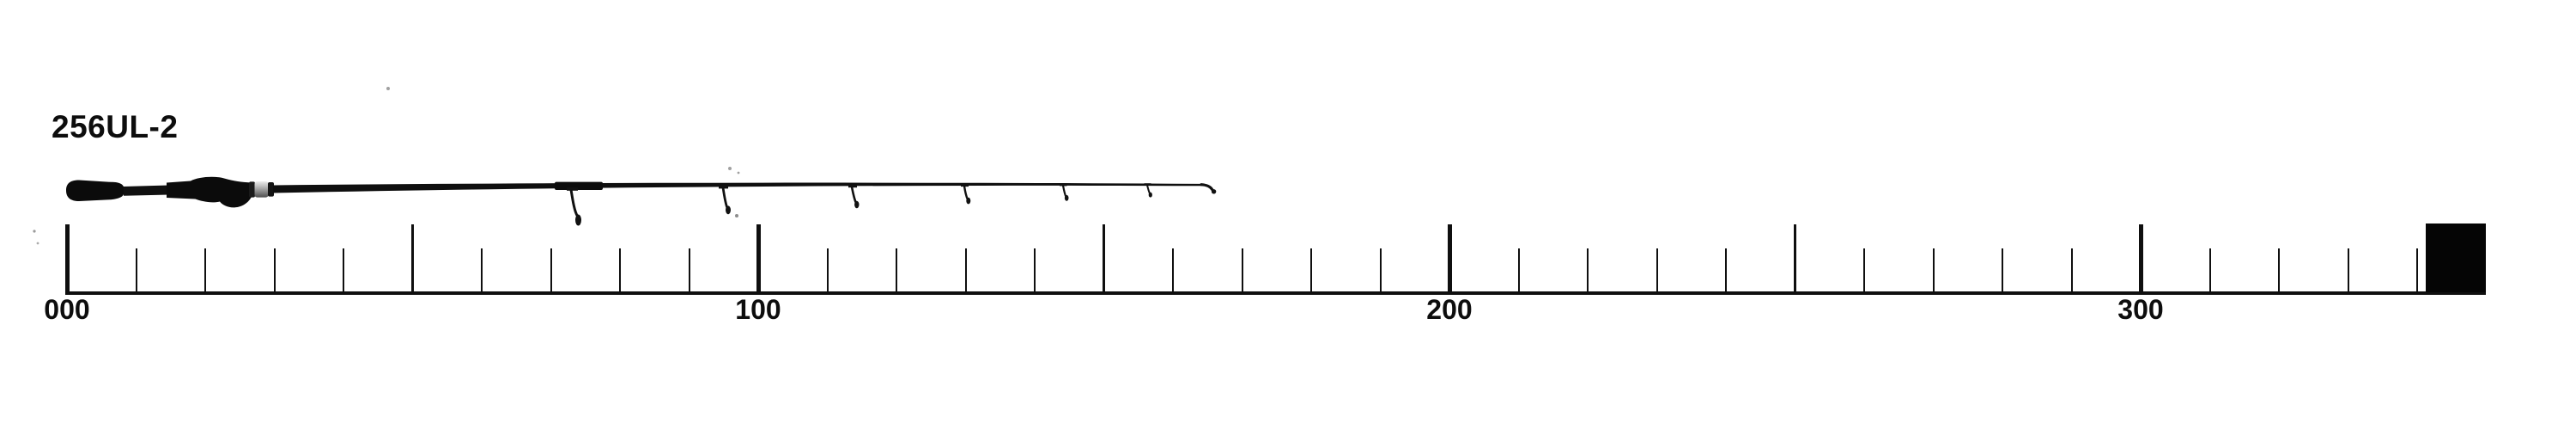 This screenshot has height=447, width=2576. What do you see at coordinates (758, 310) in the screenshot?
I see `ruler-label-100: 100` at bounding box center [758, 310].